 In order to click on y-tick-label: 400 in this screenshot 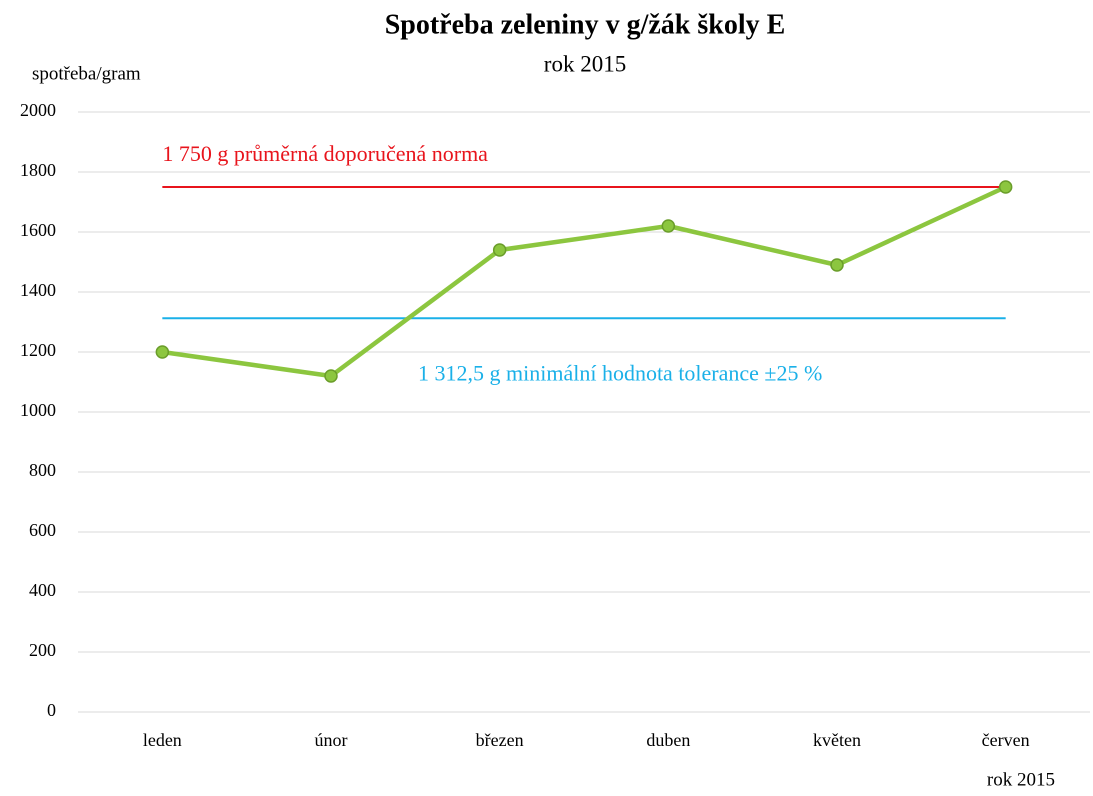, I will do `click(42, 590)`.